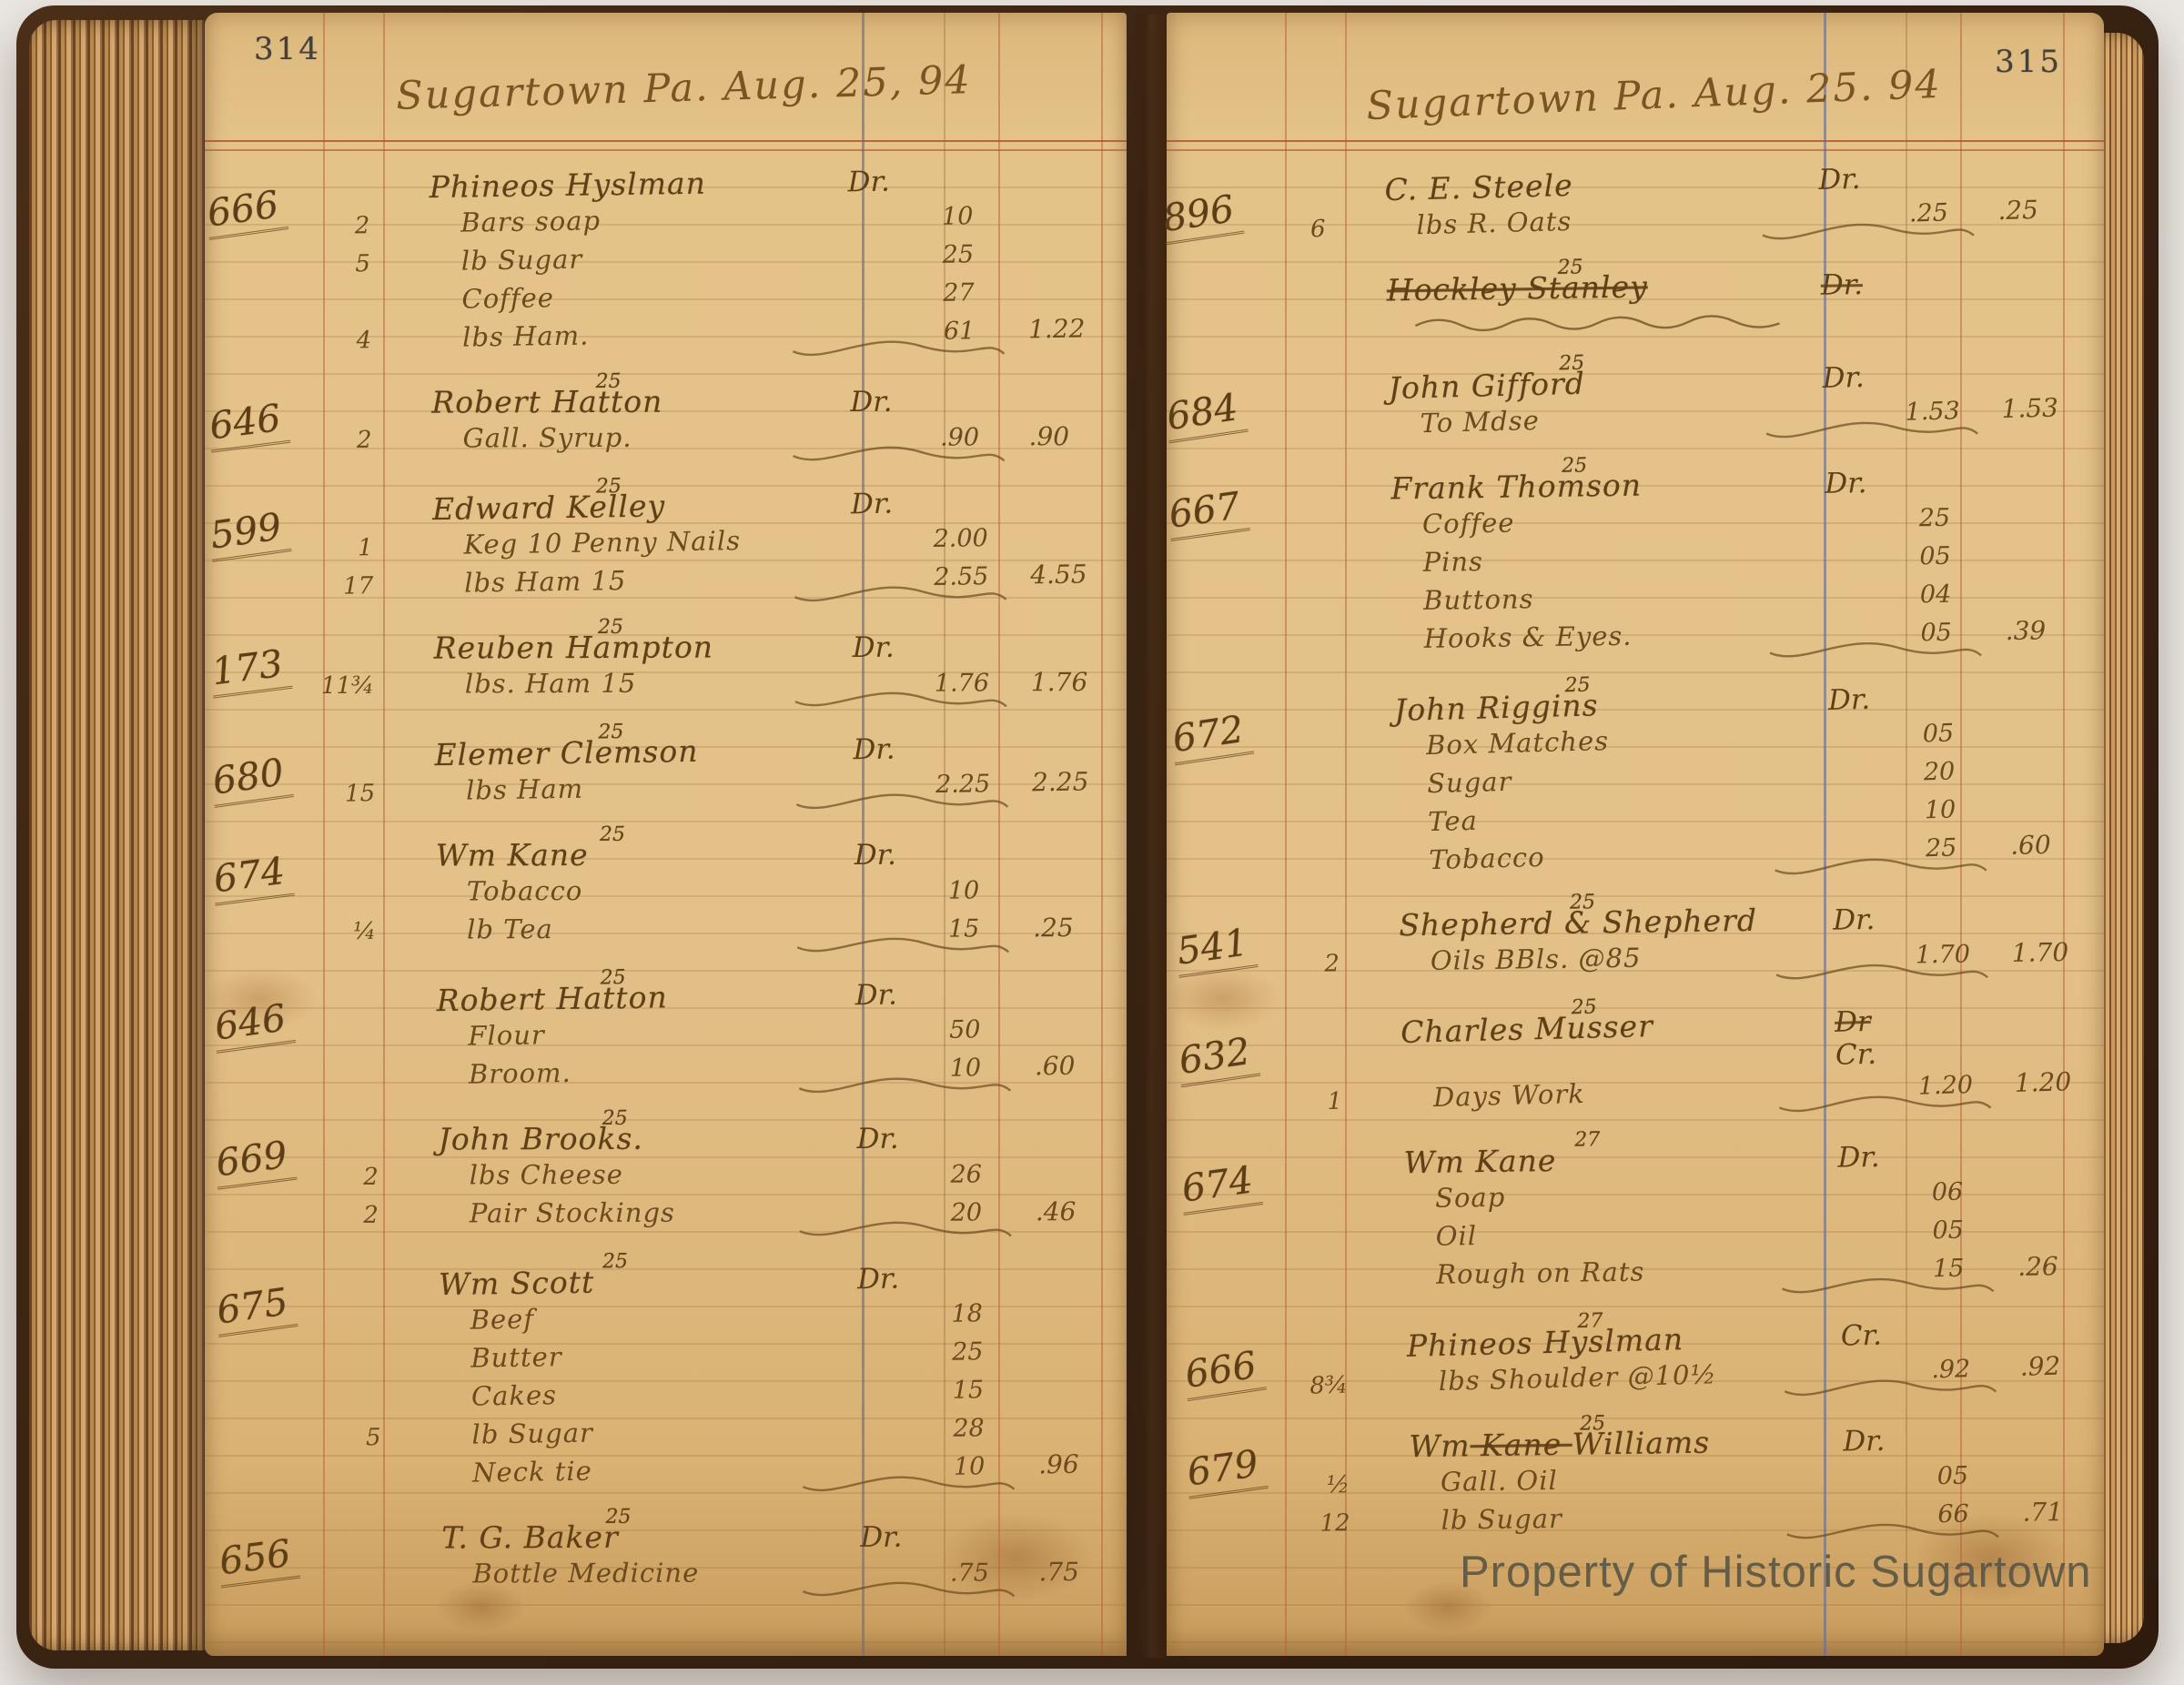  Describe the element at coordinates (1502, 1519) in the screenshot. I see `line-desc: lb Sugar` at that location.